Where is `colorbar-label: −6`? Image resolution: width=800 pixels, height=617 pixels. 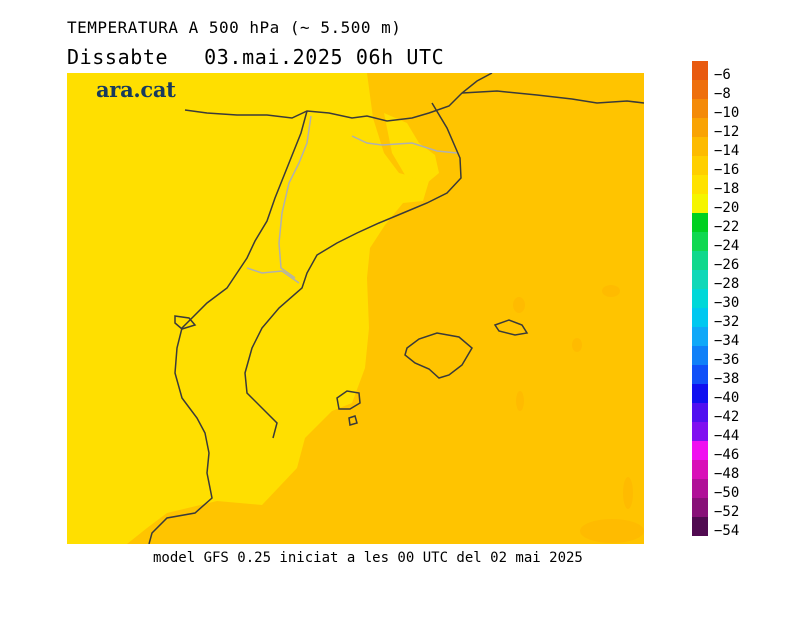 colorbar-label: −6 is located at coordinates (722, 75).